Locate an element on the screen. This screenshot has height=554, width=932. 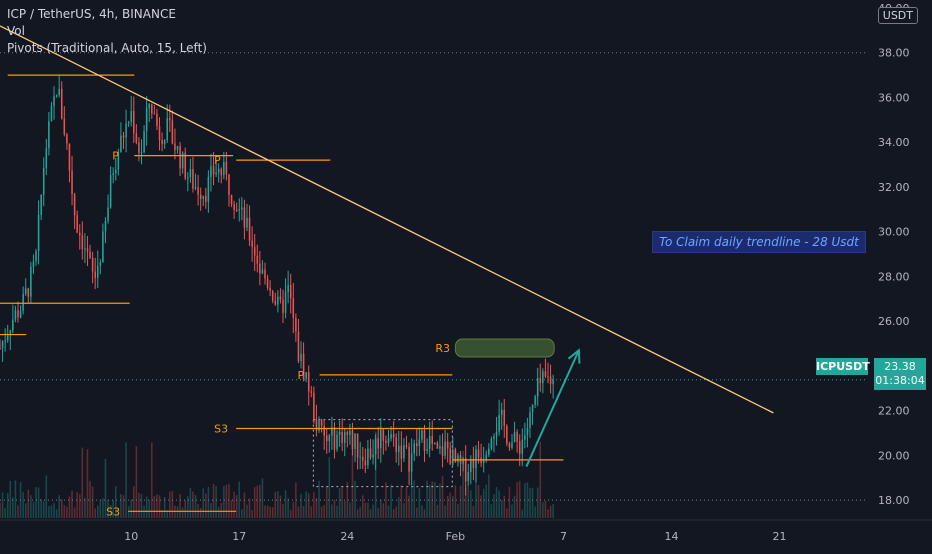
volume-indicator-label: Vol is located at coordinates (107, 31).